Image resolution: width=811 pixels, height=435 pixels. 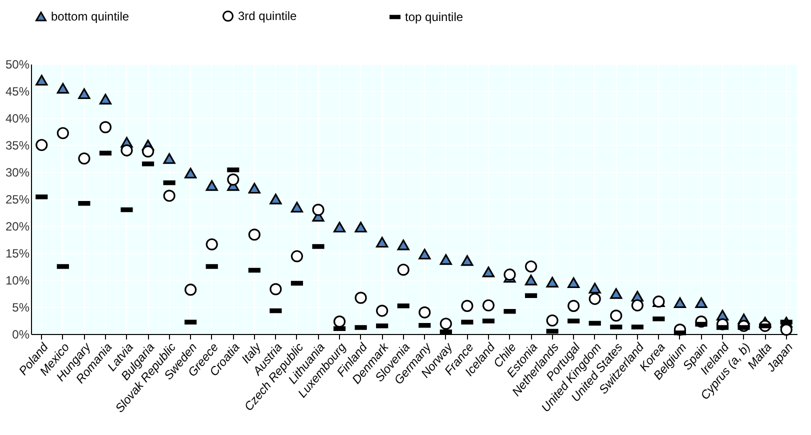 What do you see at coordinates (17, 65) in the screenshot?
I see `y-tick-label: 50%` at bounding box center [17, 65].